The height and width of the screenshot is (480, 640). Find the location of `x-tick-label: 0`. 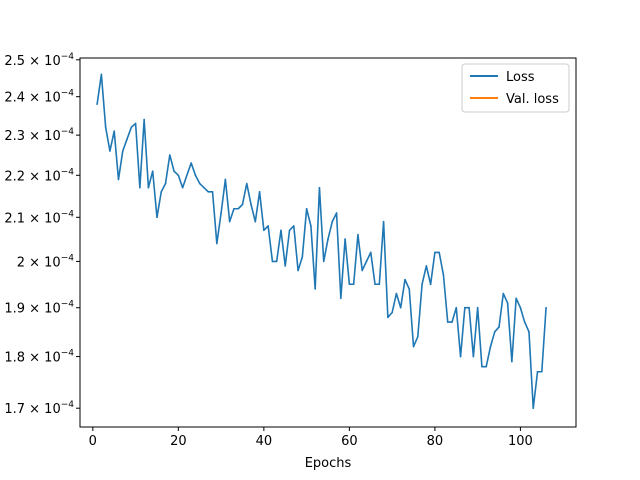

x-tick-label: 0 is located at coordinates (93, 441).